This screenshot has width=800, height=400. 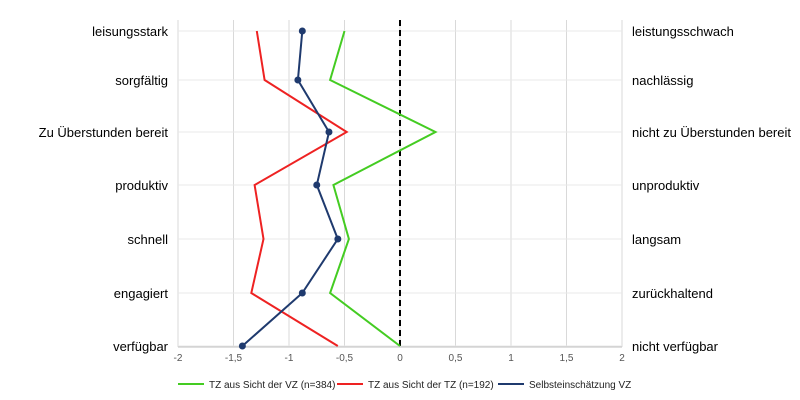 I want to click on left-label-2: Zu Überstunden bereit, so click(x=104, y=132).